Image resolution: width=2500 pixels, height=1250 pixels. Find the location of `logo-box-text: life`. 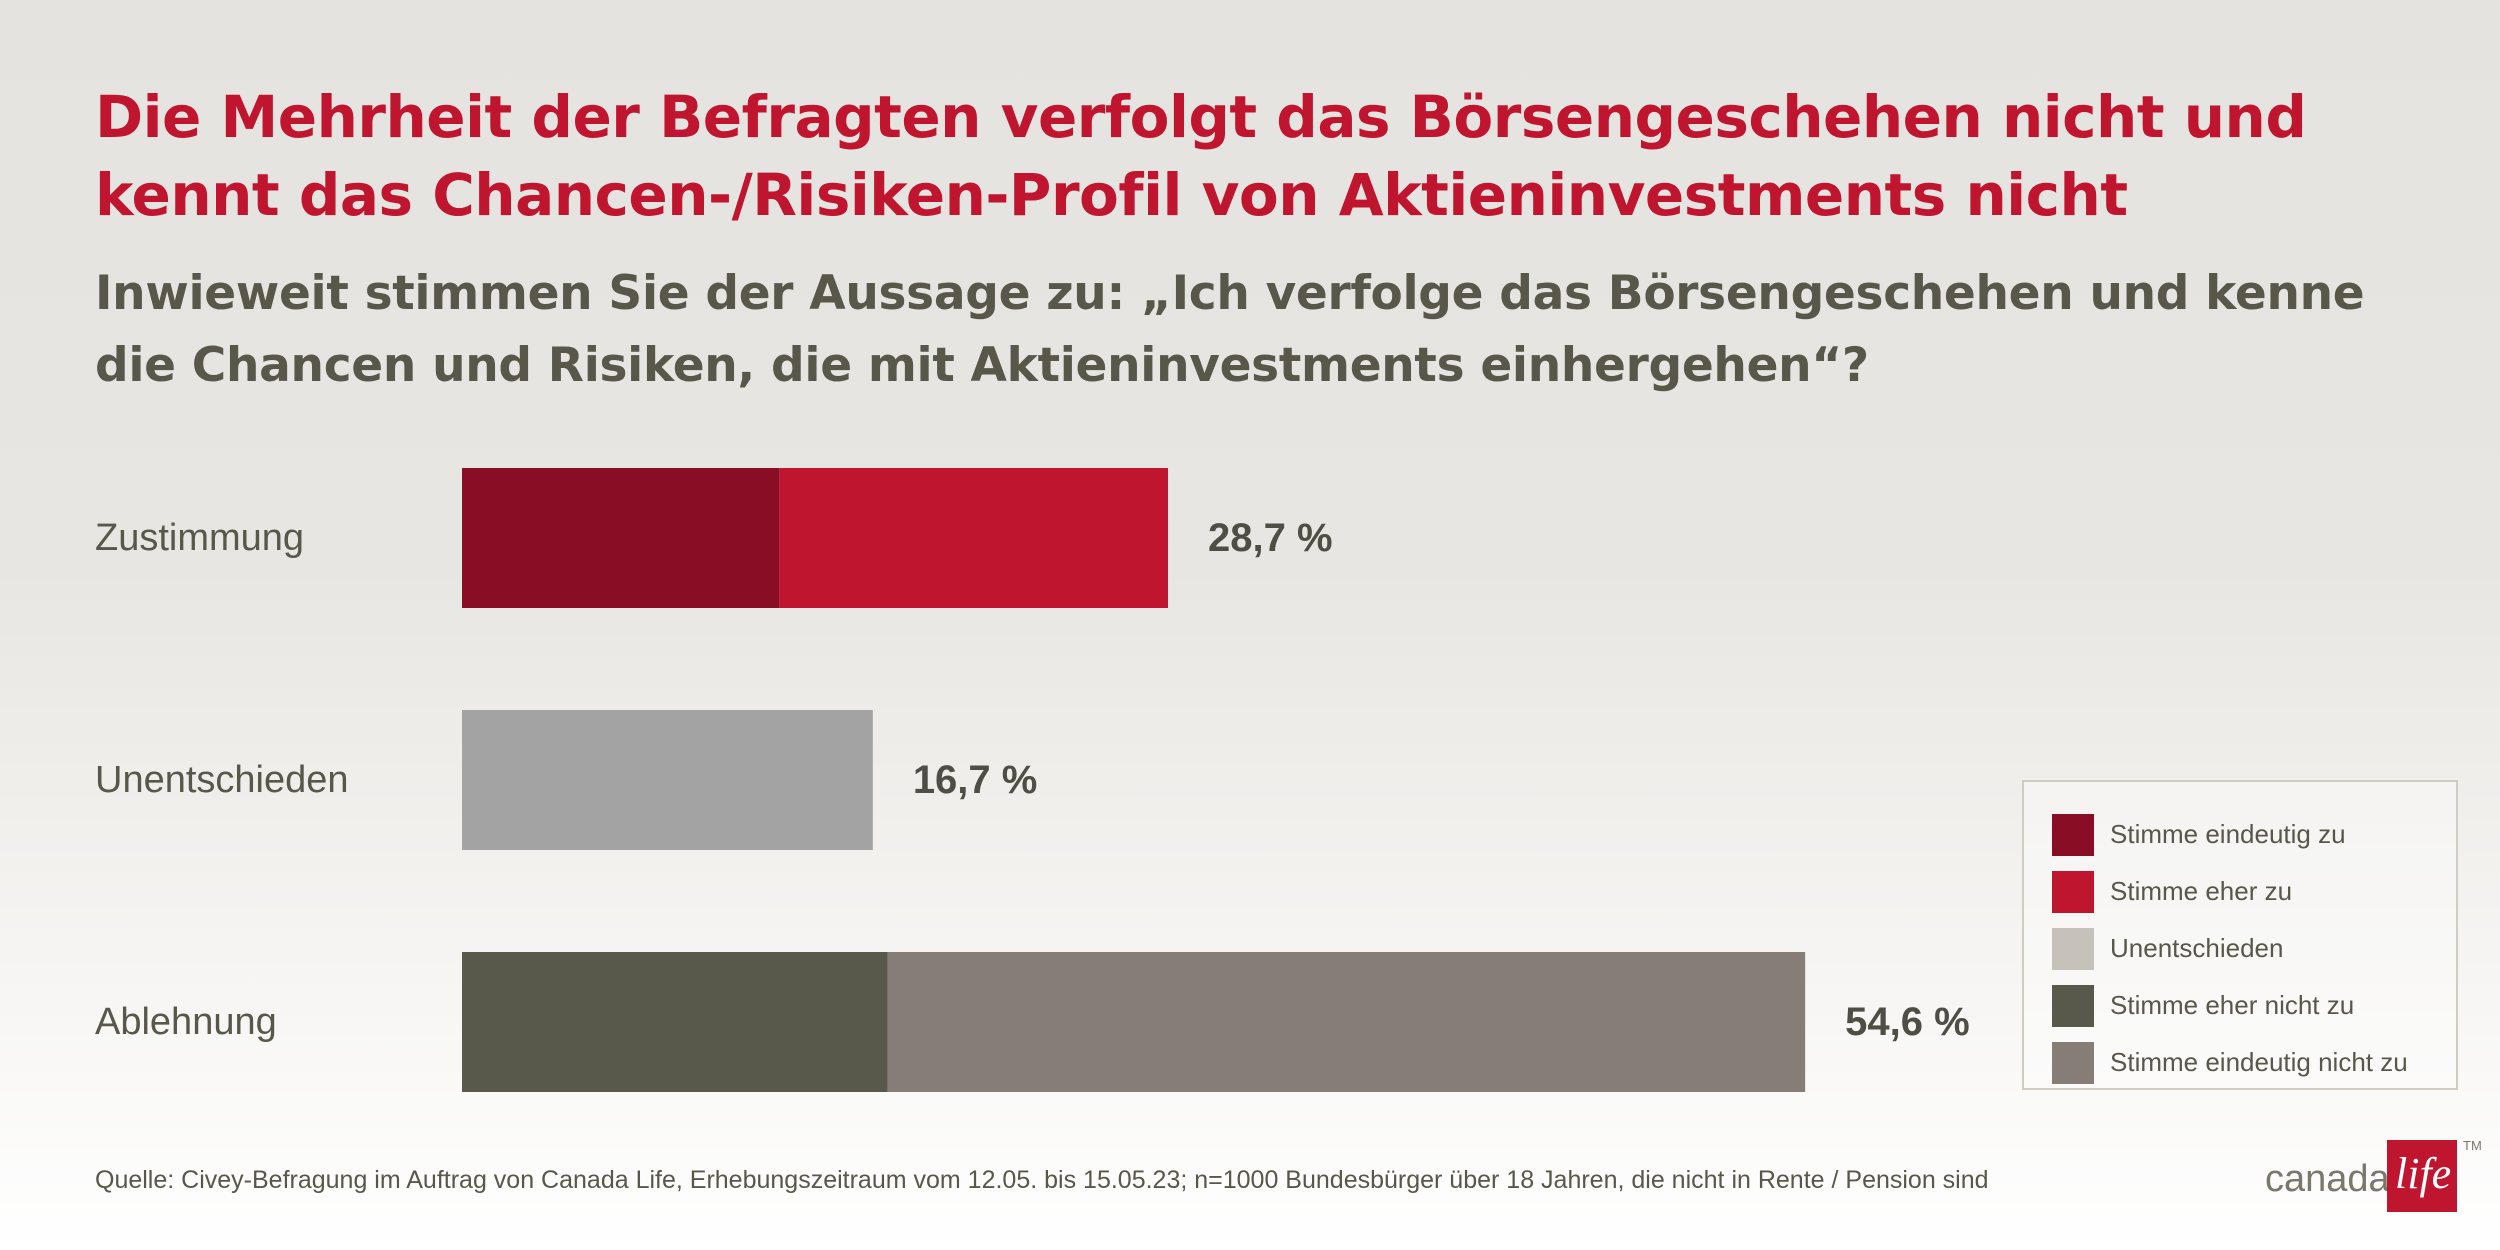

logo-box-text: life is located at coordinates (2423, 1173).